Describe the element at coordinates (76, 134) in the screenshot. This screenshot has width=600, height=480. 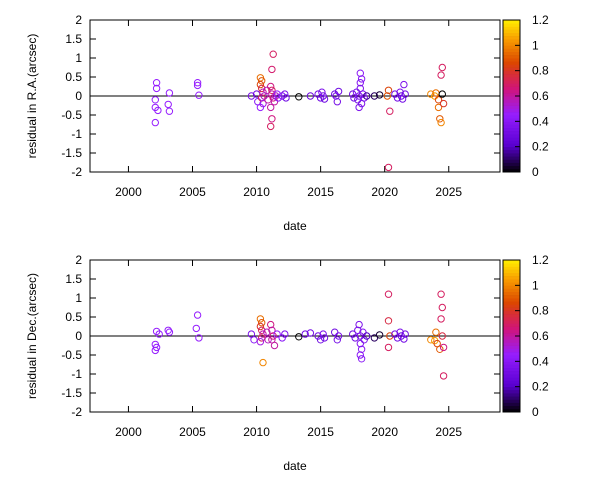
I see `panel1-ytick-label: -1` at that location.